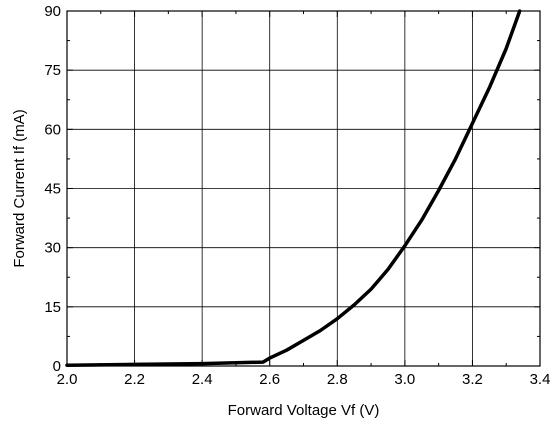 The width and height of the screenshot is (560, 423). Describe the element at coordinates (52, 129) in the screenshot. I see `y-tick-label: 60` at that location.